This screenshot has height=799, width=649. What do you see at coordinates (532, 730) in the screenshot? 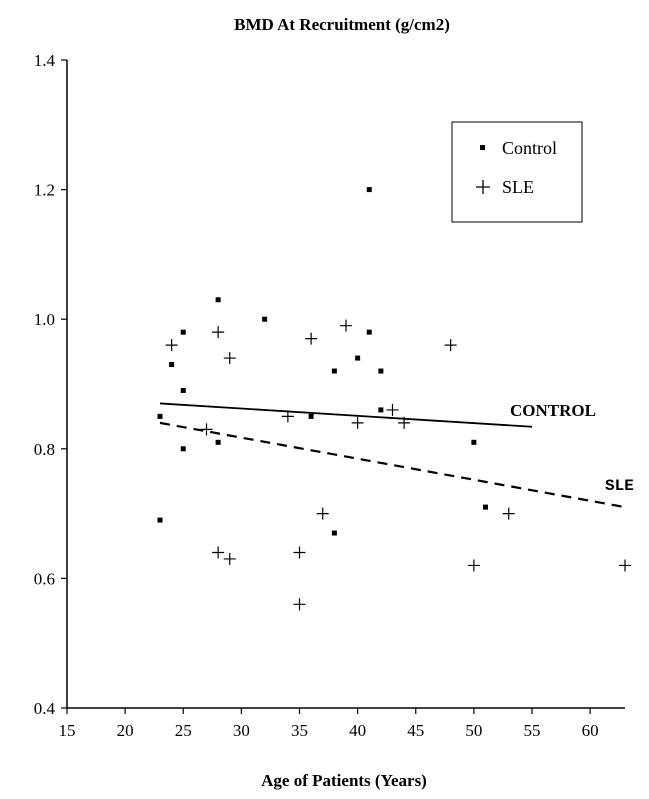
I see `x-tick-label: 55` at bounding box center [532, 730].